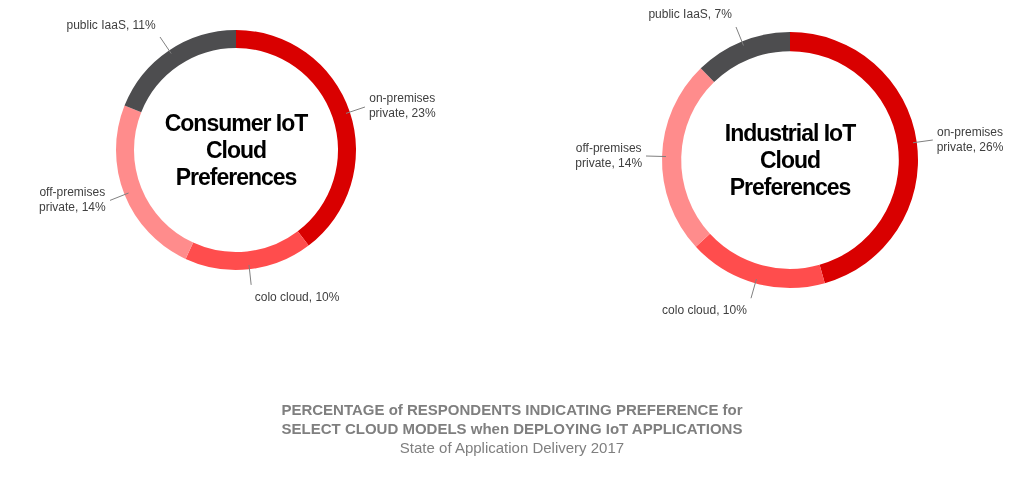  I want to click on slice-label: public IaaS, 11%, so click(111, 24).